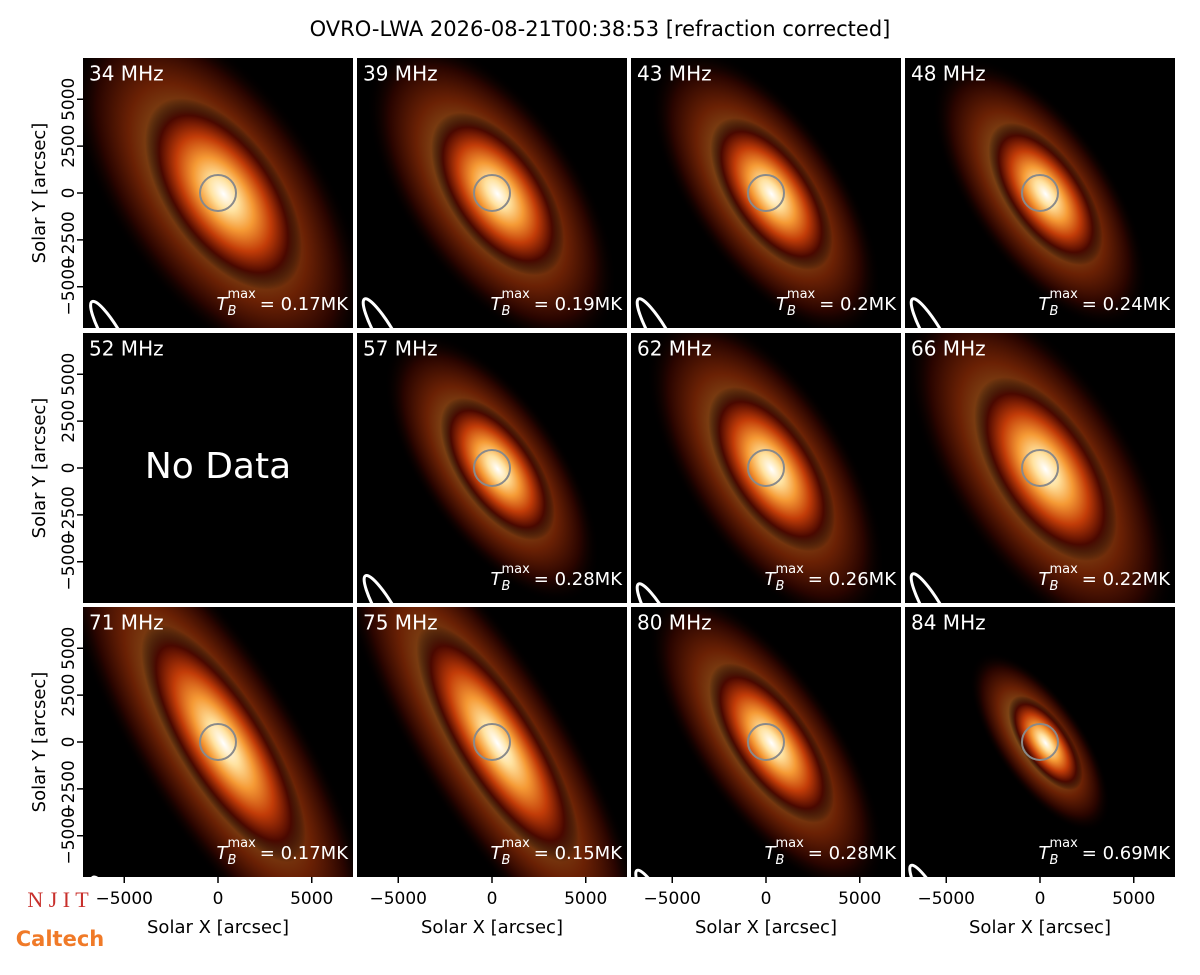  Describe the element at coordinates (674, 349) in the screenshot. I see `frequency-label: 62 MHz` at that location.